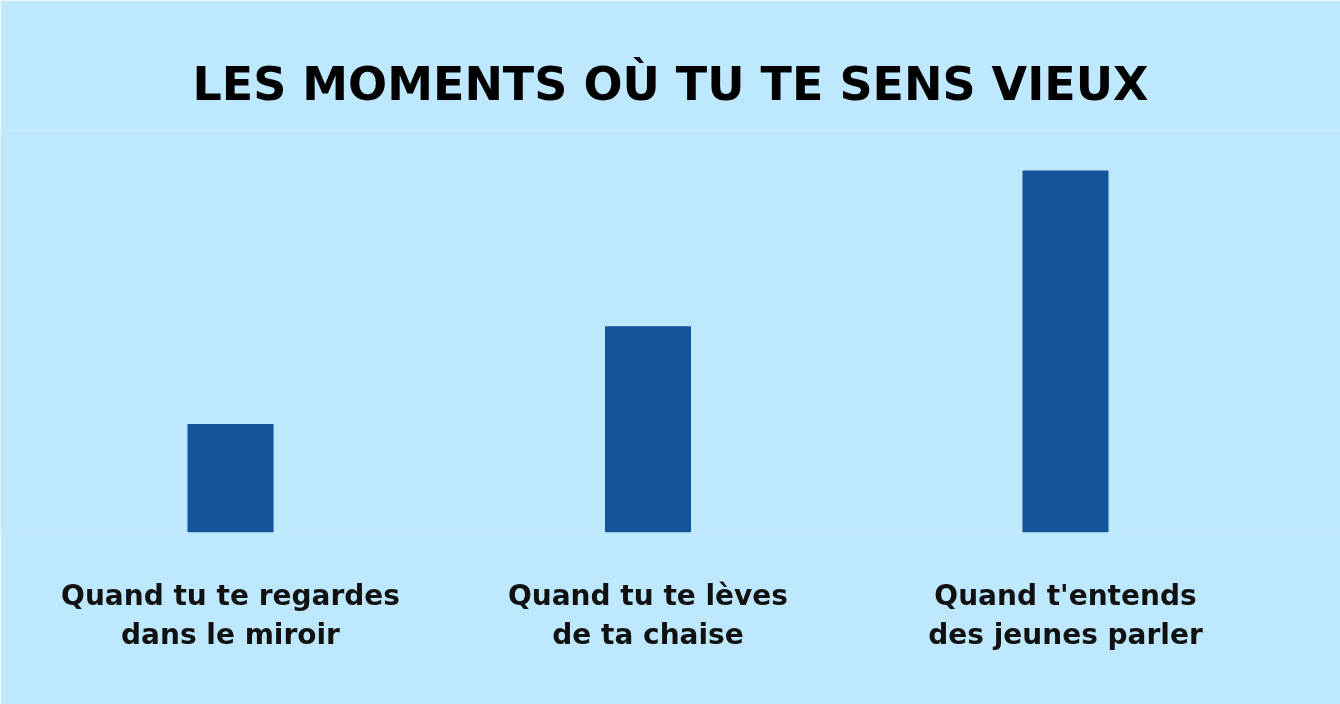  I want to click on x-tick-label: Quand tu te regardes dans le miroir, so click(230, 615).